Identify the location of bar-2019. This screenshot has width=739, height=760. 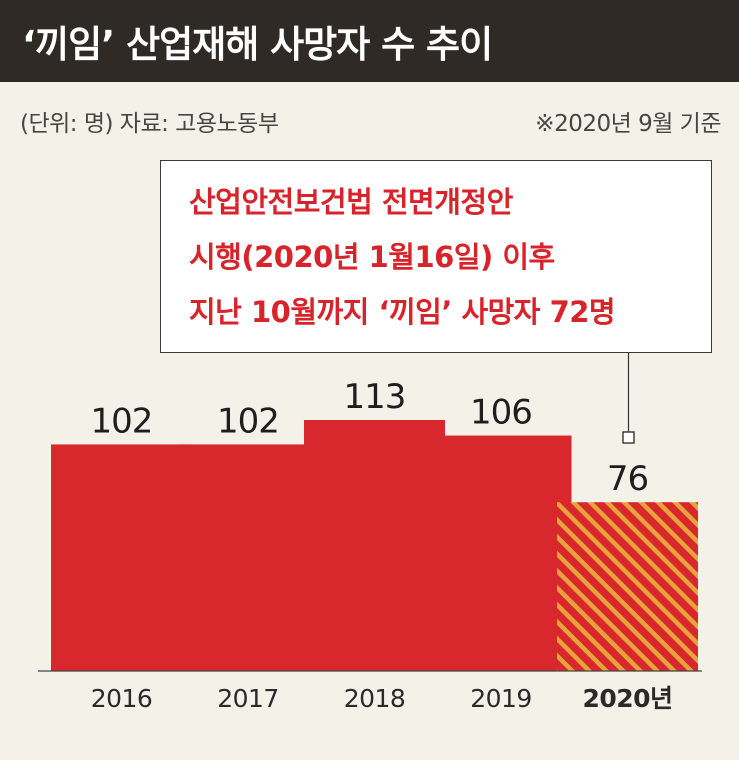
(501, 553).